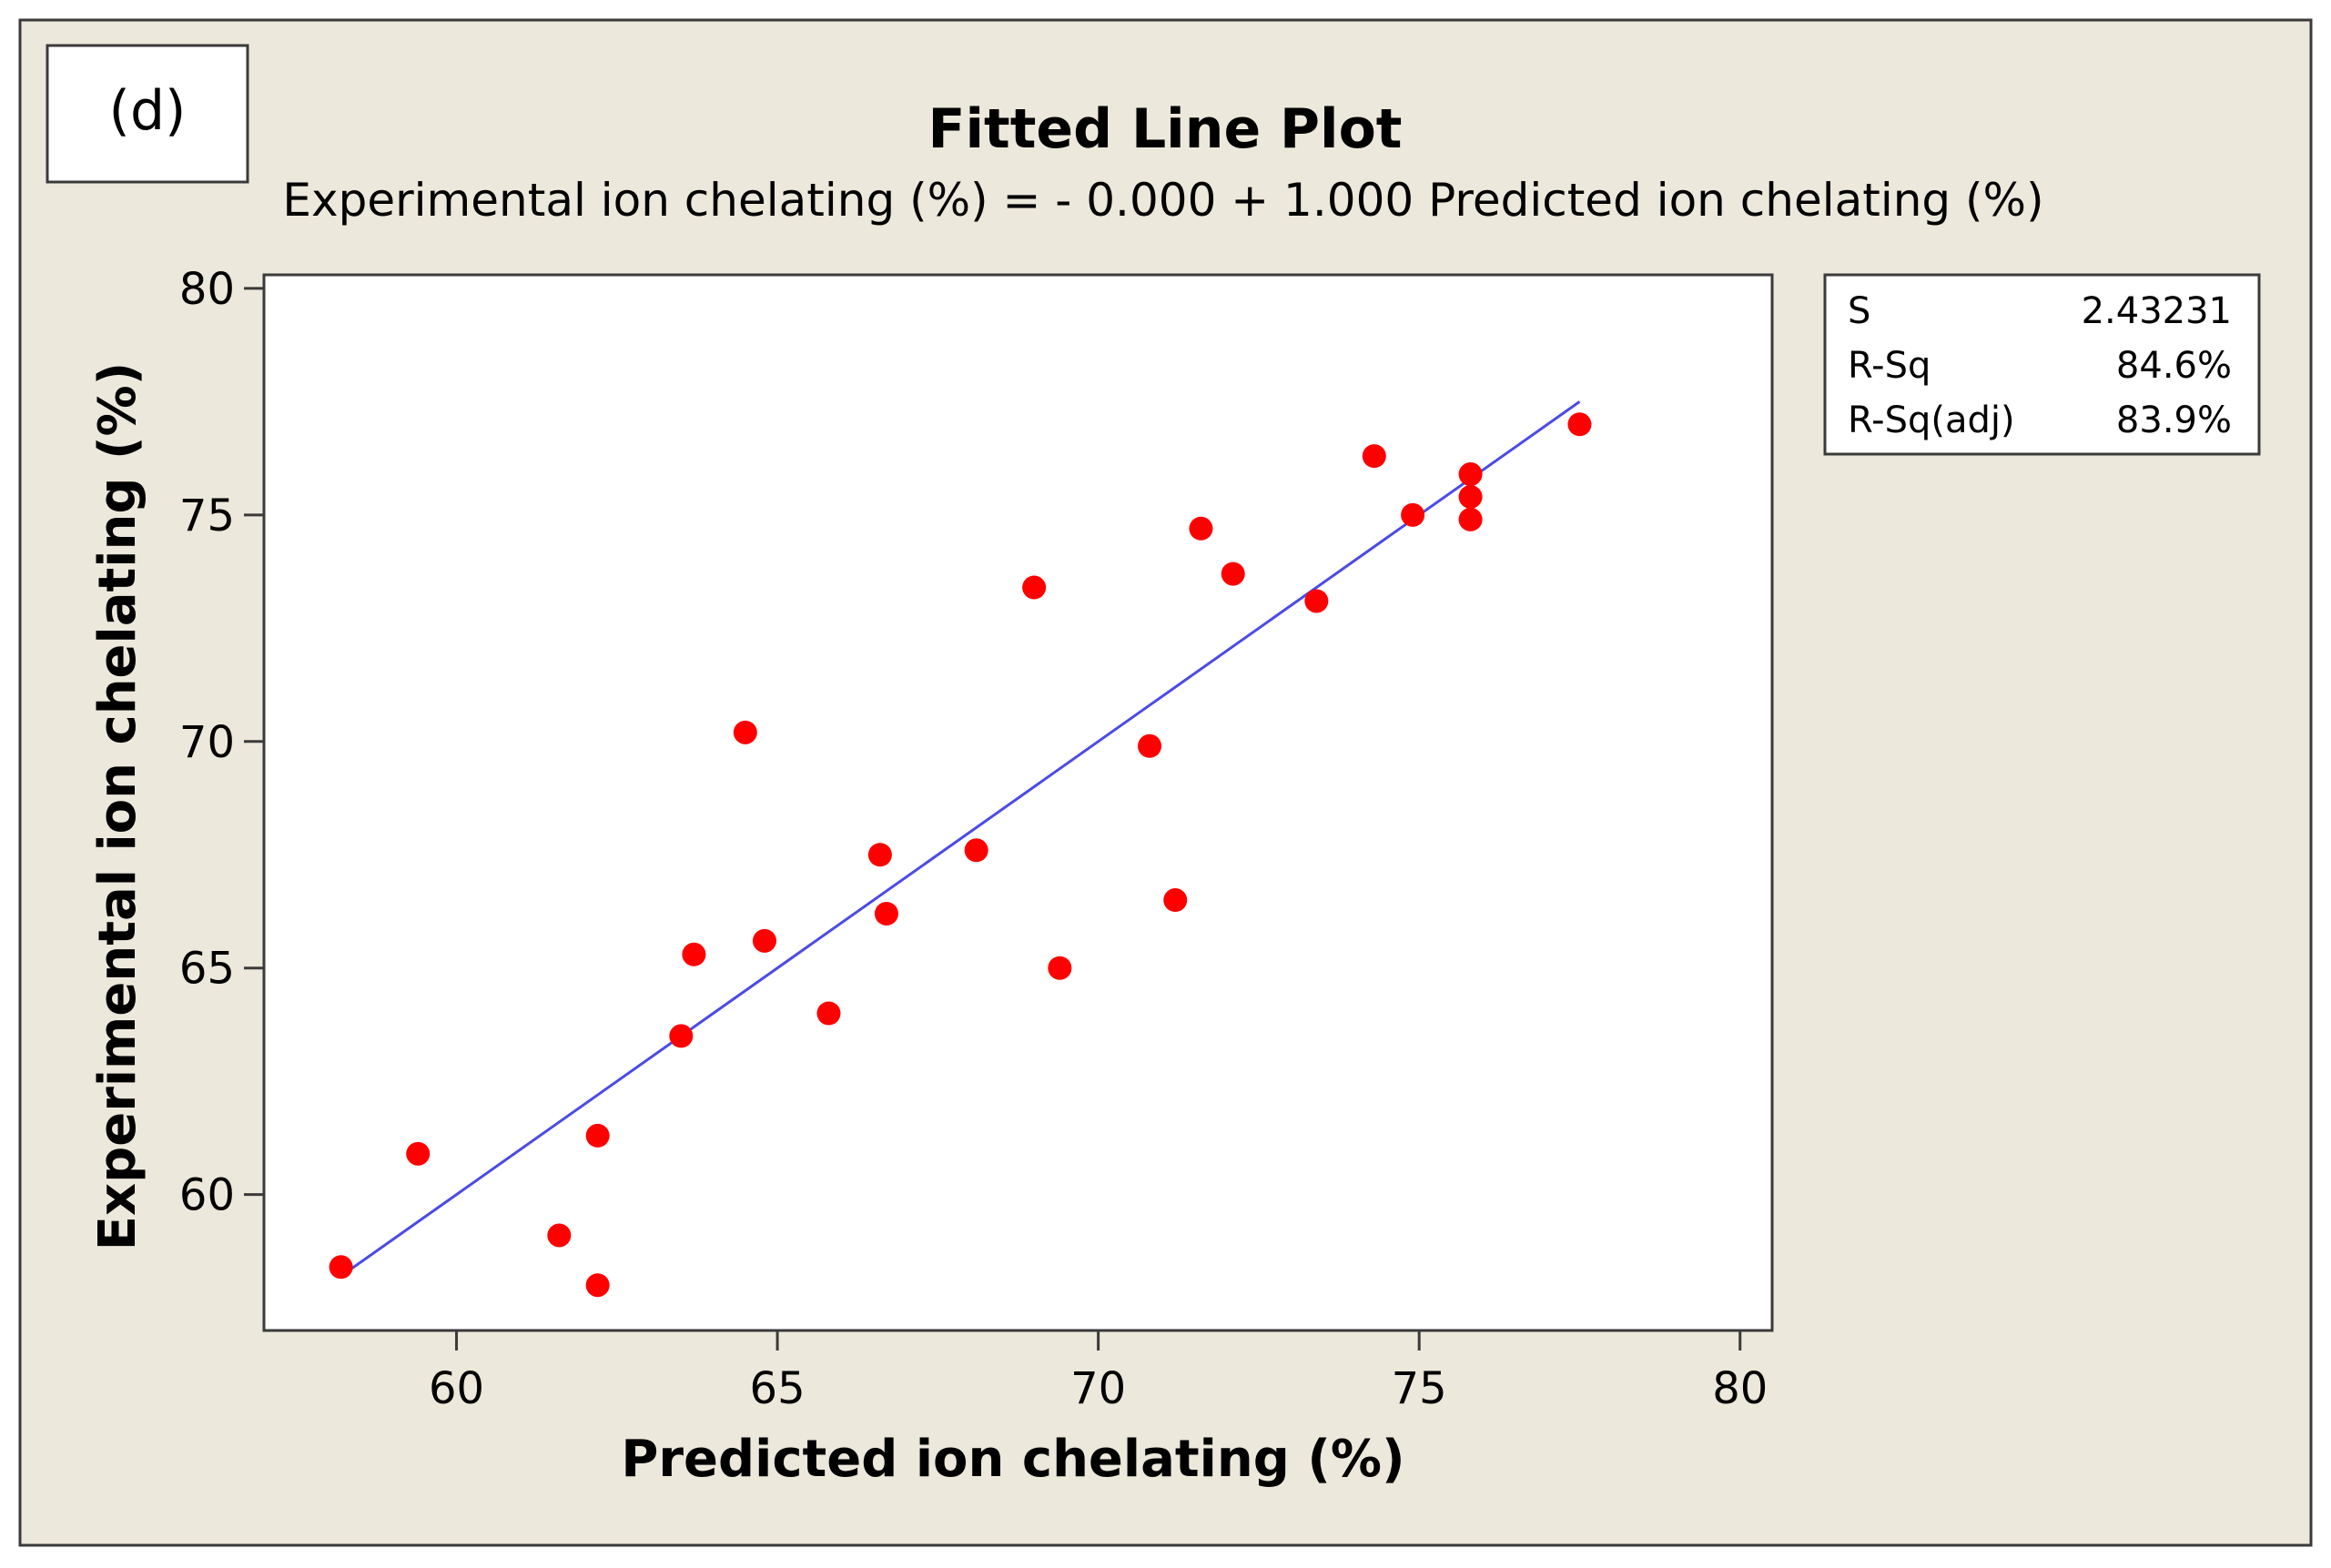  I want to click on panel-label: (d), so click(148, 111).